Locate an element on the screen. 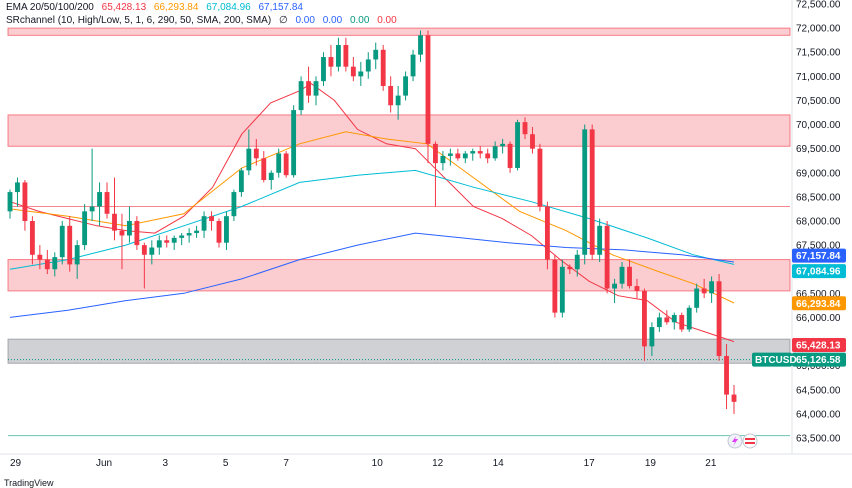  ema20-value: 65,428.13 is located at coordinates (124, 7).